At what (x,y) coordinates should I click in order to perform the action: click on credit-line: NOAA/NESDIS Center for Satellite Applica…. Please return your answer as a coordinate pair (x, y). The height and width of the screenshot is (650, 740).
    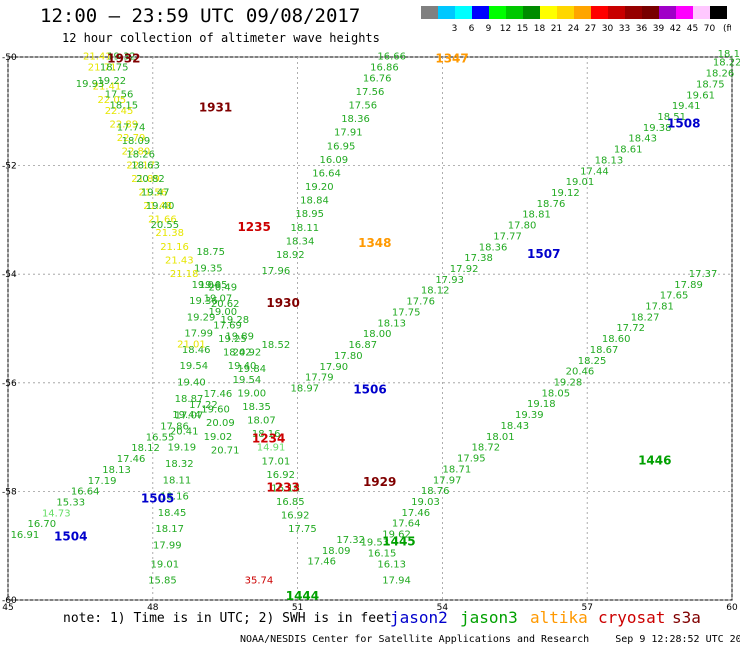
    Looking at the image, I should click on (490, 639).